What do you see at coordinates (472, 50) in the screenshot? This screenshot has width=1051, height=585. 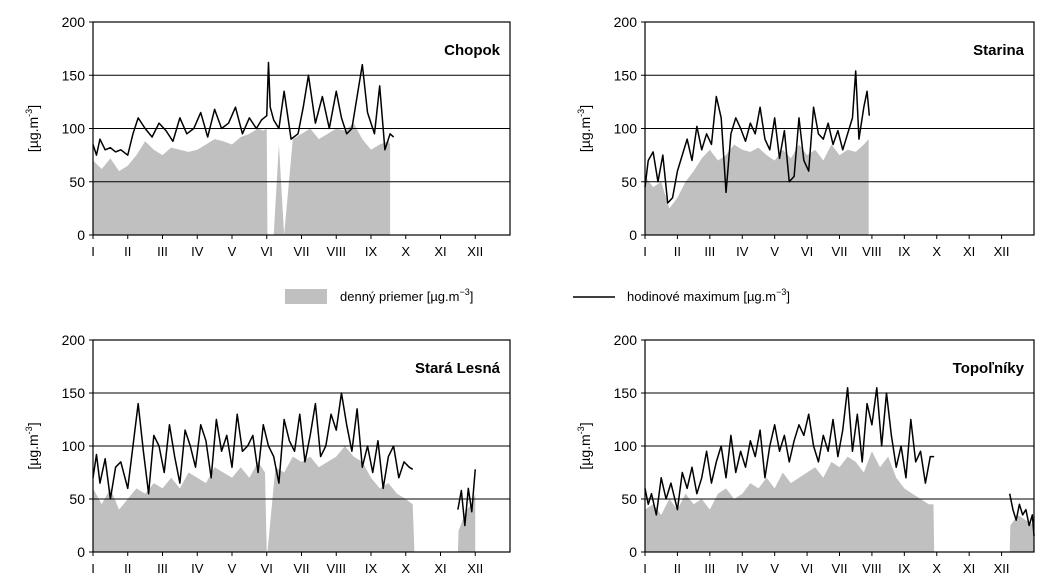 I see `chart-title: Chopok` at bounding box center [472, 50].